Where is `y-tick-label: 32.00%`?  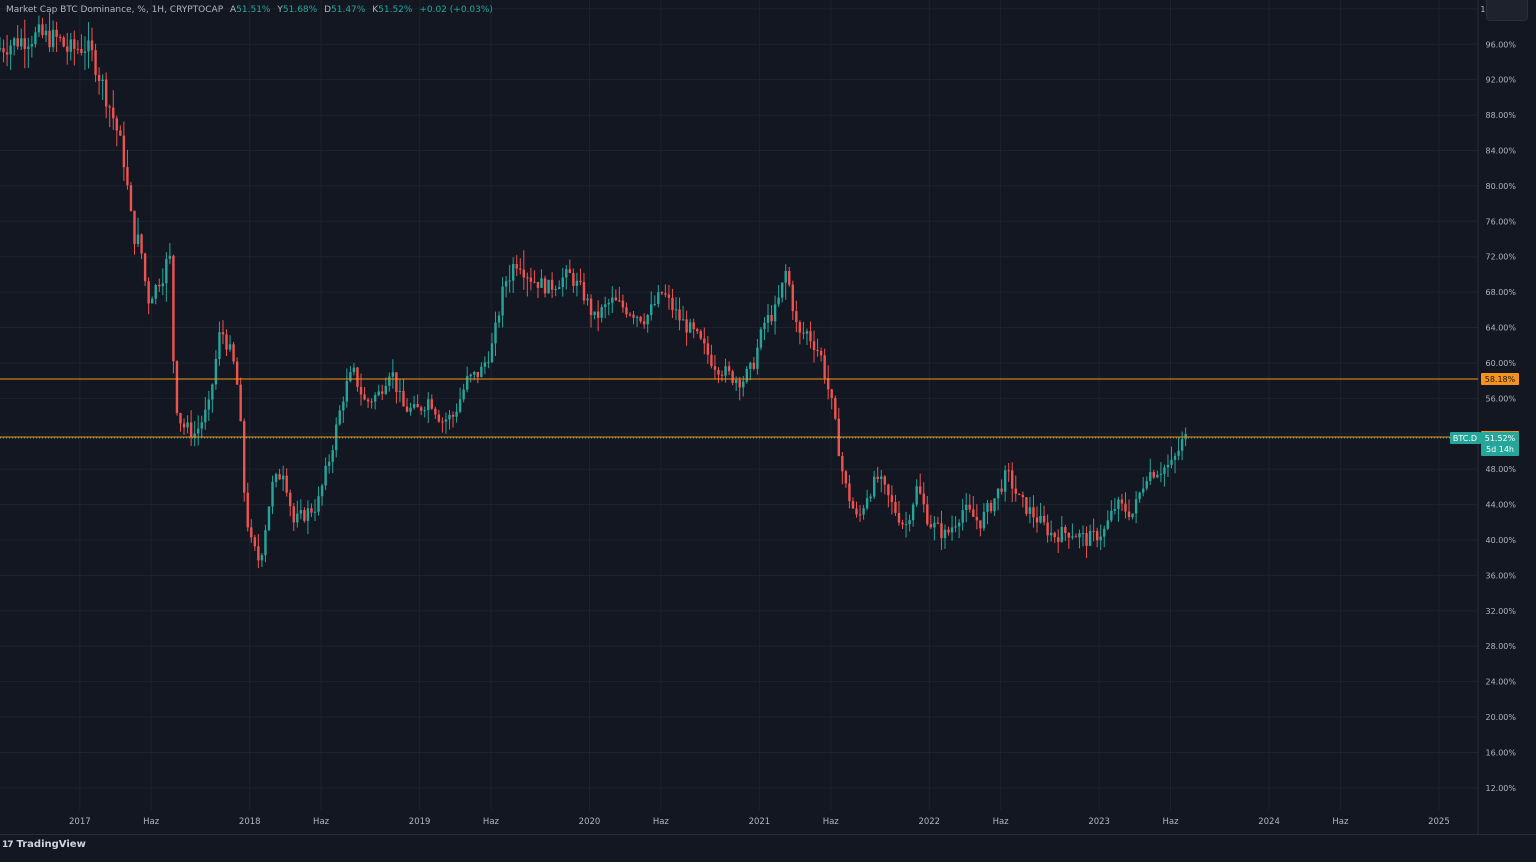 y-tick-label: 32.00% is located at coordinates (1500, 611).